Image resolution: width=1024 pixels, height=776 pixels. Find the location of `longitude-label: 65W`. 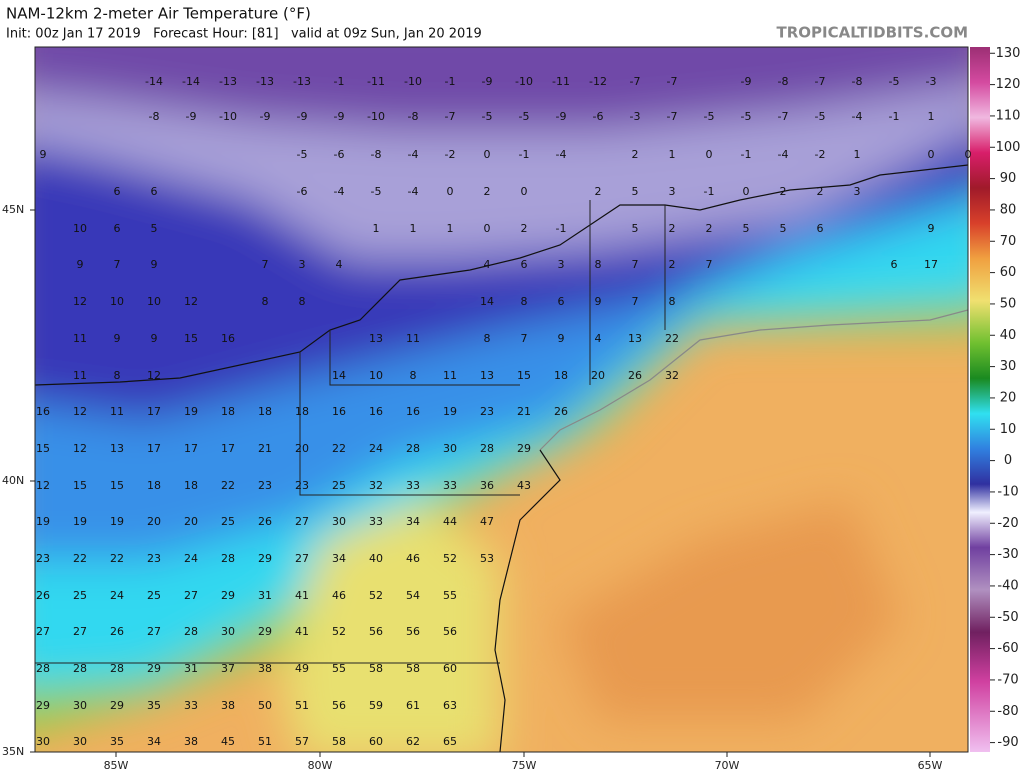

longitude-label: 65W is located at coordinates (930, 765).